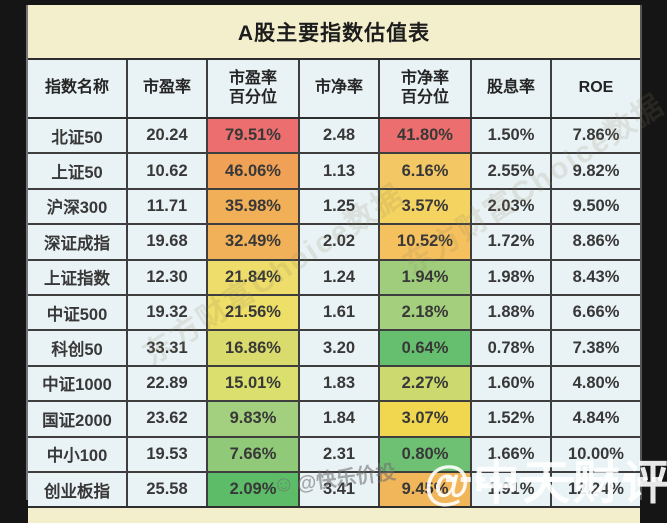 The width and height of the screenshot is (667, 523). I want to click on index-name-cell: 中证1000, so click(78, 383).